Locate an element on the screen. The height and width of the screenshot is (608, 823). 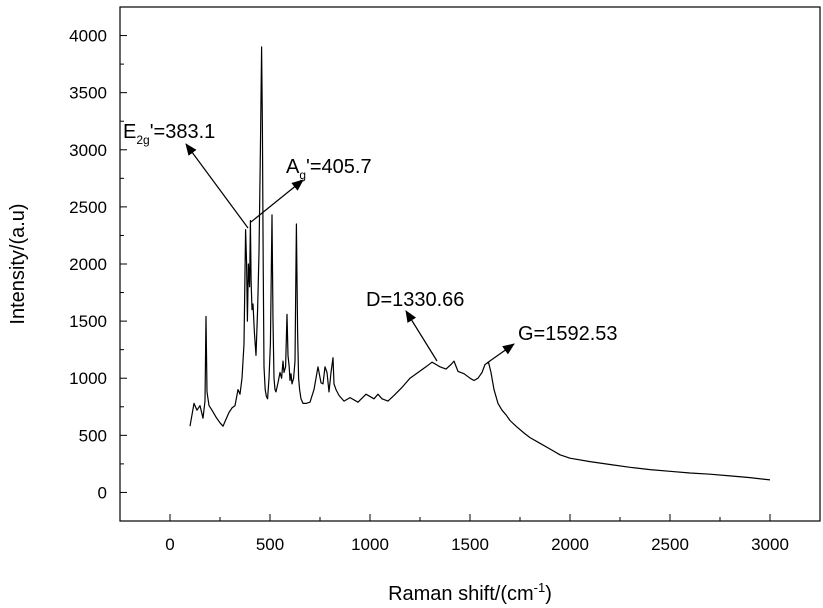
x-tick-label: 3000 is located at coordinates (770, 544).